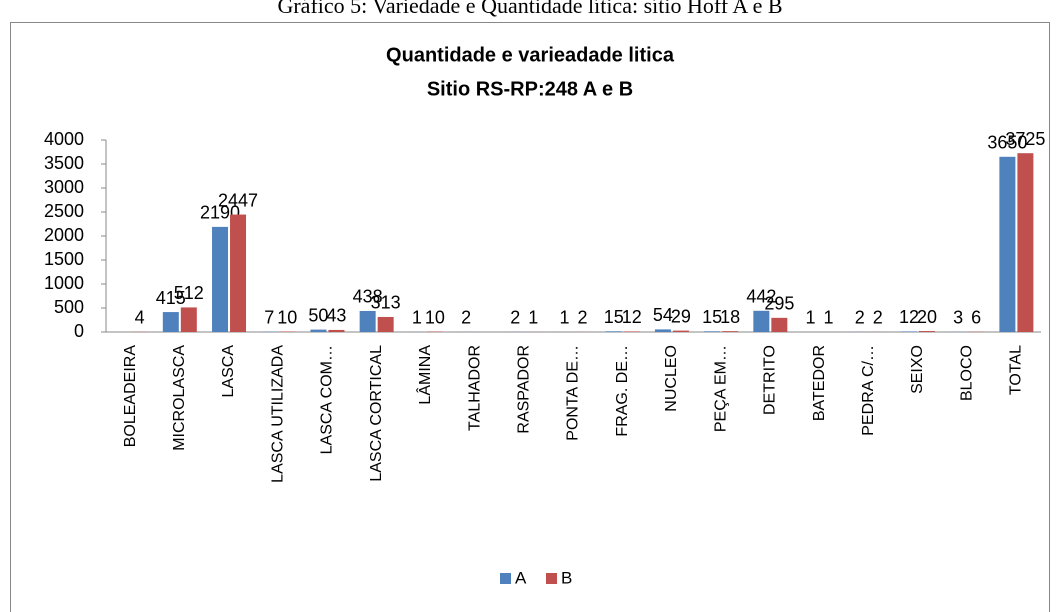 The width and height of the screenshot is (1060, 612). Describe the element at coordinates (917, 369) in the screenshot. I see `x-tick-label: SEIXO` at that location.